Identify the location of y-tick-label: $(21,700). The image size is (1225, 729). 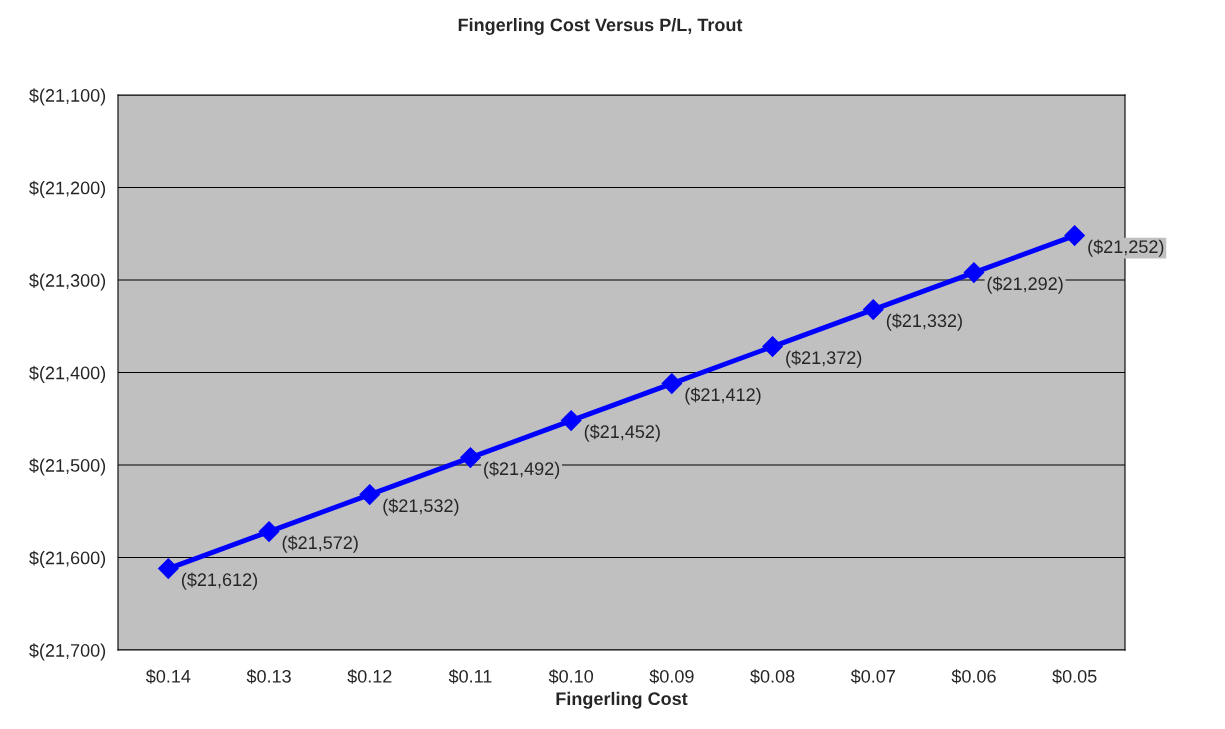
(67, 652).